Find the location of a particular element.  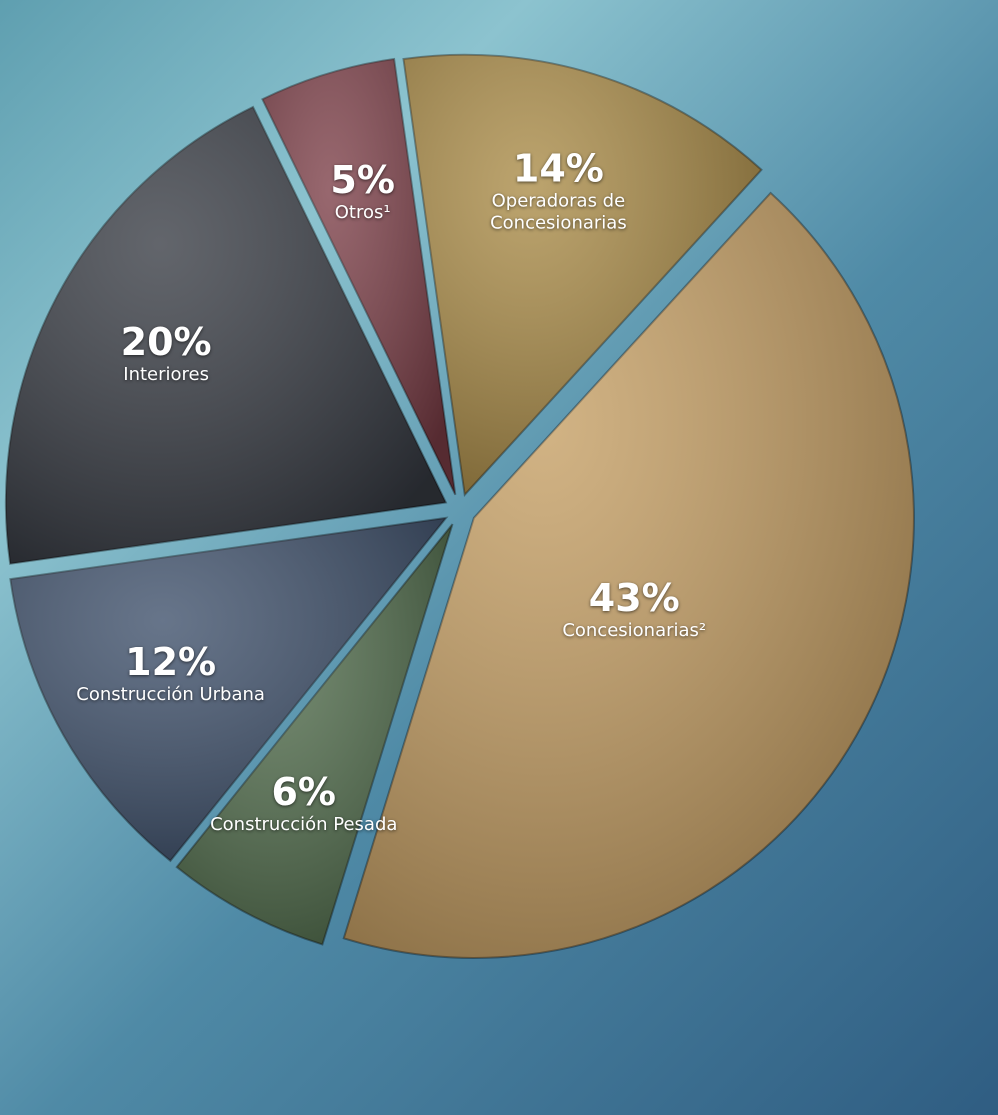

value-label: 5% is located at coordinates (362, 179).